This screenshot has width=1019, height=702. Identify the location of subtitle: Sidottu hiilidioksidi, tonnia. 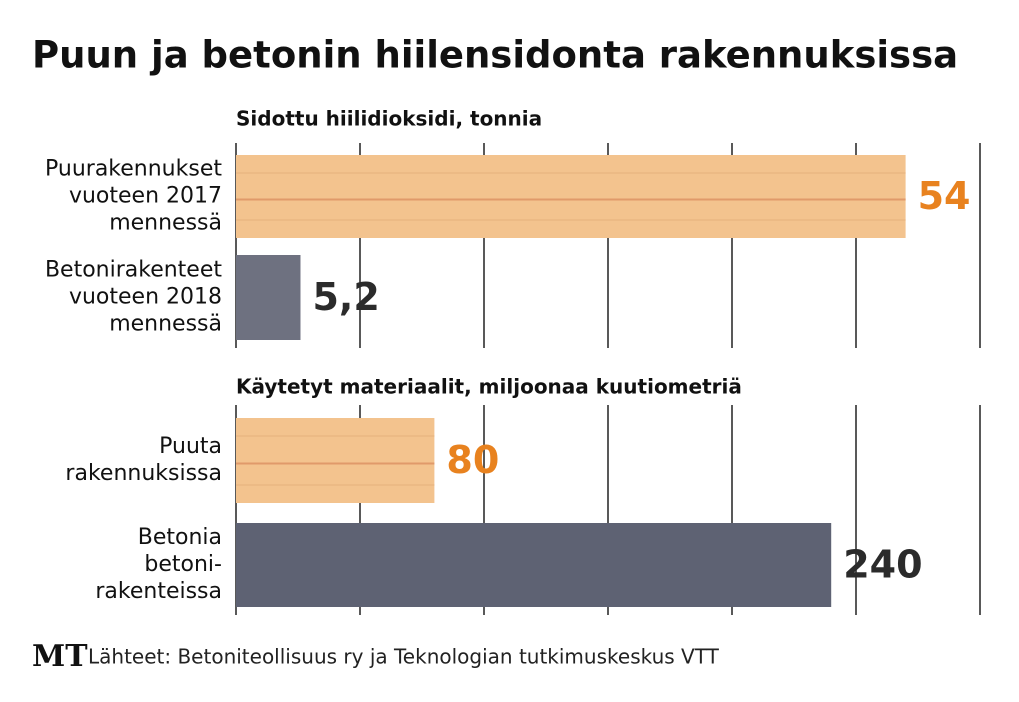
(389, 119).